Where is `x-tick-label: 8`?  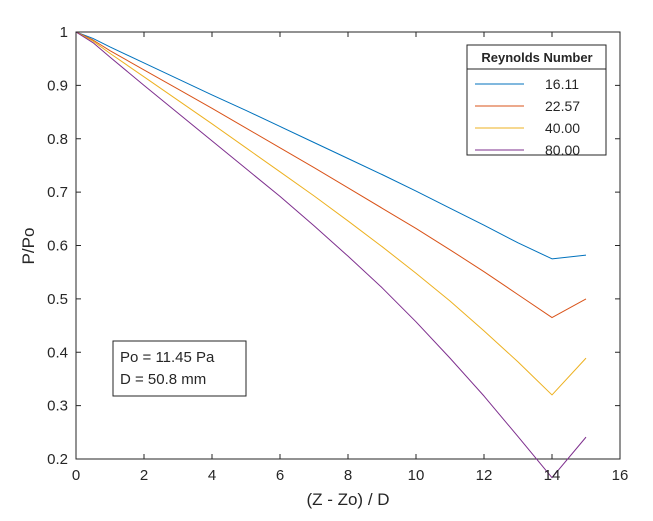 x-tick-label: 8 is located at coordinates (348, 475).